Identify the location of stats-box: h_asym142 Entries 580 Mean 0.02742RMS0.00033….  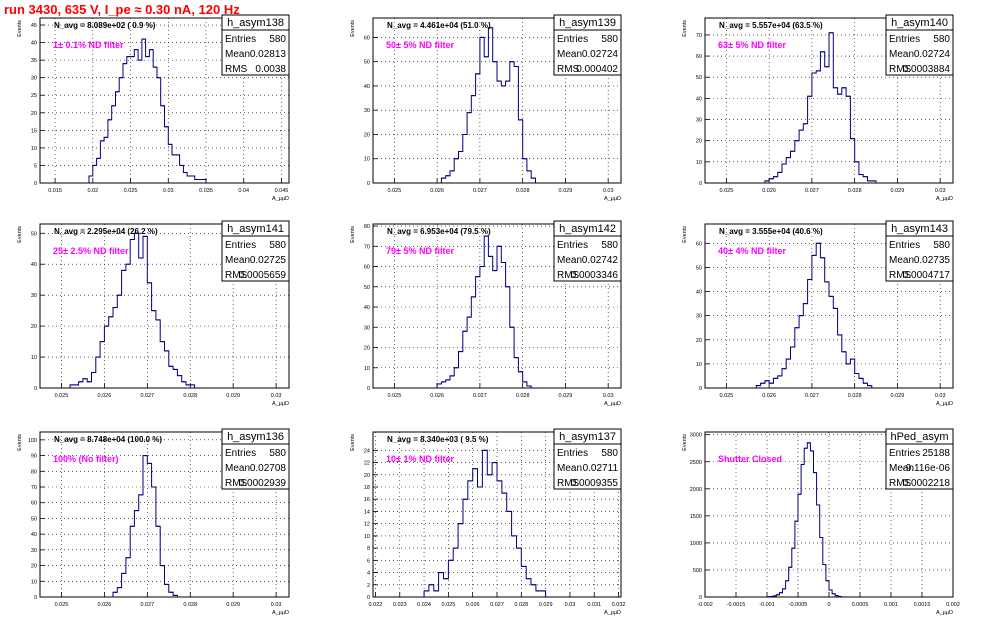
(587, 251).